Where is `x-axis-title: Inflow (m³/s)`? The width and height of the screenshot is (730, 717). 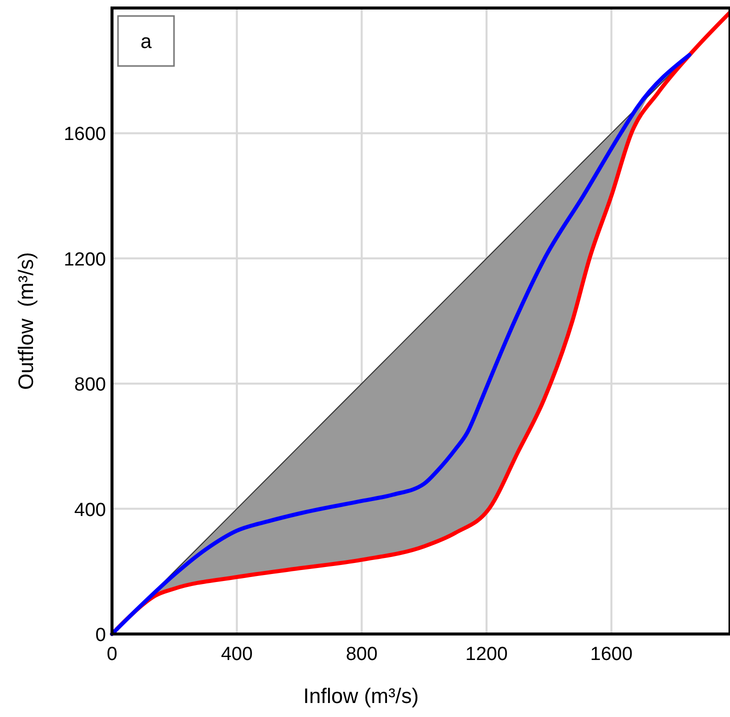 x-axis-title: Inflow (m³/s) is located at coordinates (361, 696).